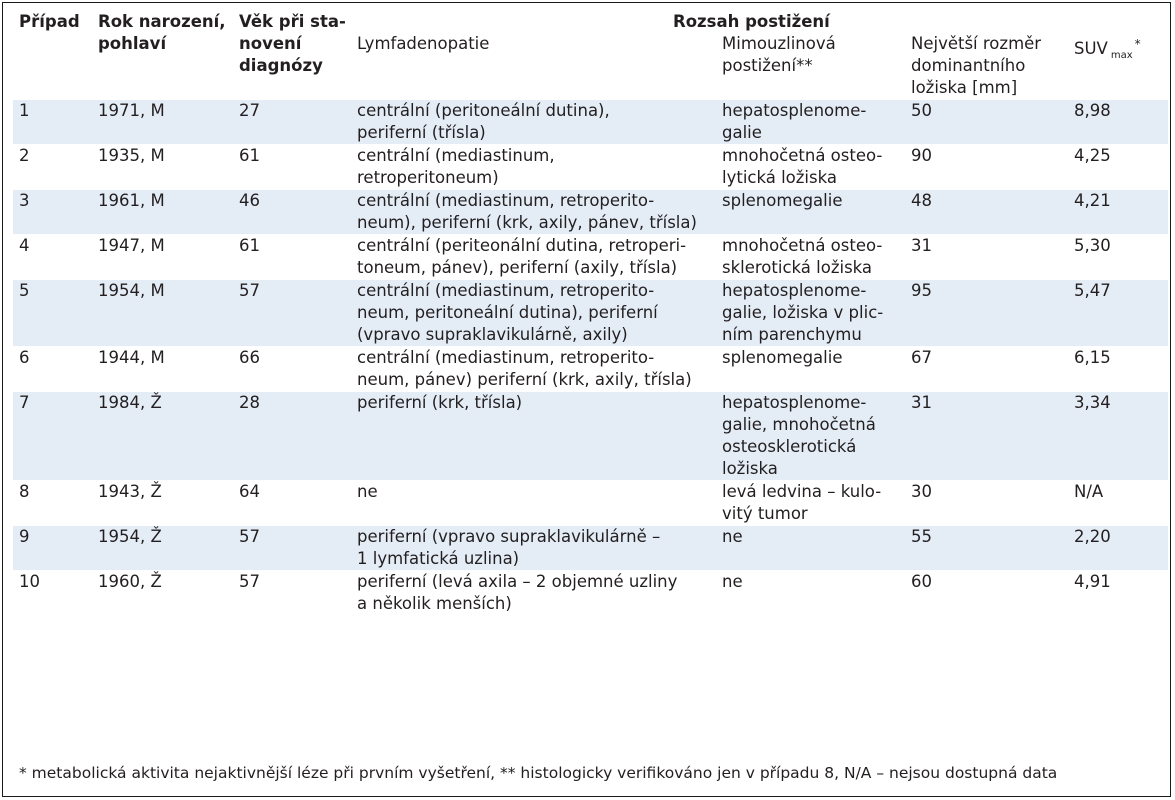 The height and width of the screenshot is (800, 1175). Describe the element at coordinates (292, 257) in the screenshot. I see `cell-age: 61` at that location.